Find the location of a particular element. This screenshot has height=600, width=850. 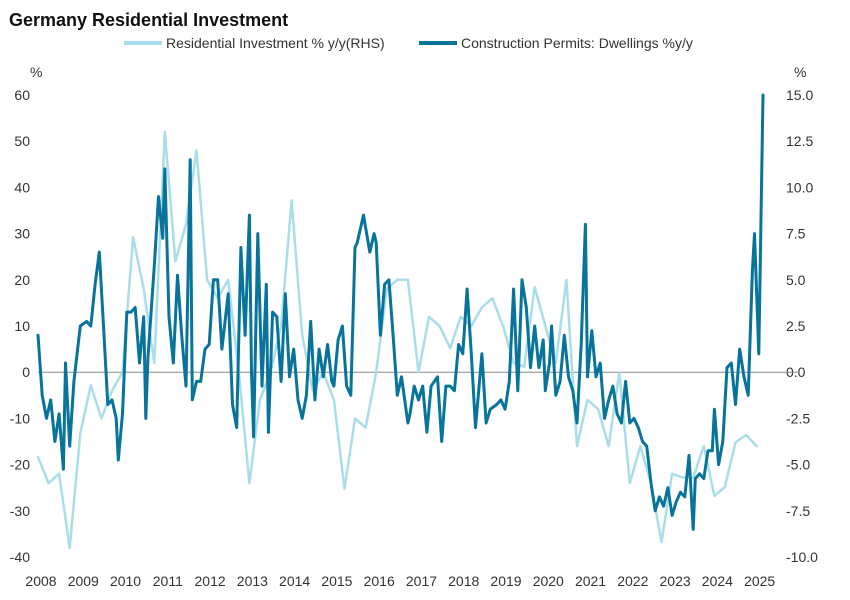

x-tick-label: 2018 is located at coordinates (463, 581).